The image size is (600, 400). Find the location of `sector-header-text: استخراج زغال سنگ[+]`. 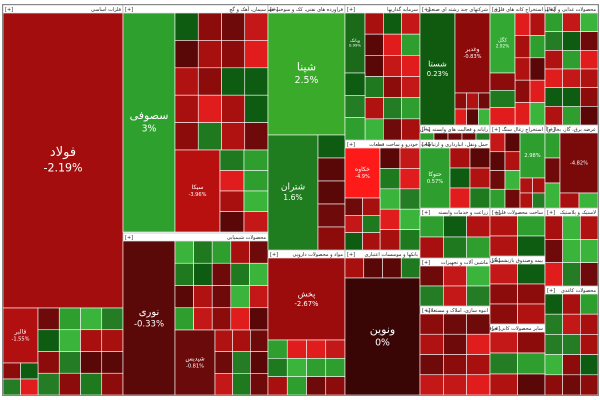

sector-header-text: استخراج زغال سنگ[+] is located at coordinates (517, 129).